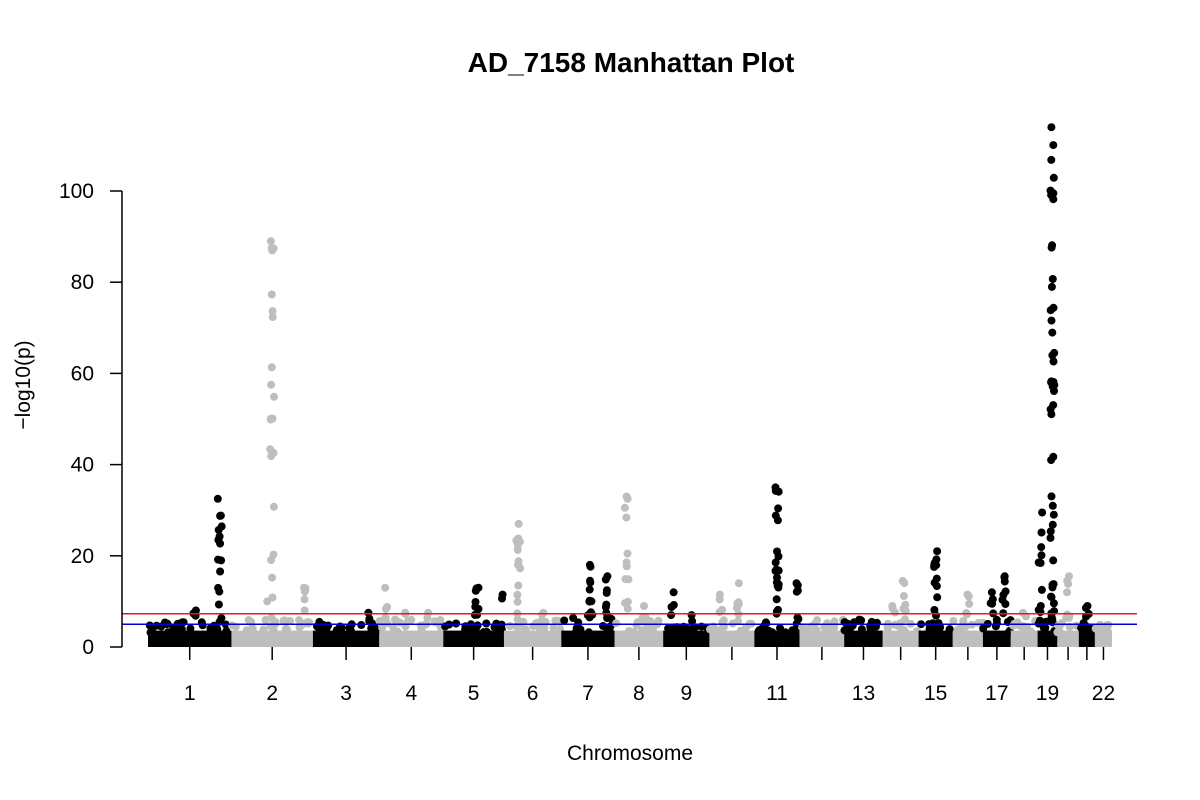 The image size is (1200, 800). Describe the element at coordinates (1047, 693) in the screenshot. I see `x-tick-label-chr-19: 19` at that location.